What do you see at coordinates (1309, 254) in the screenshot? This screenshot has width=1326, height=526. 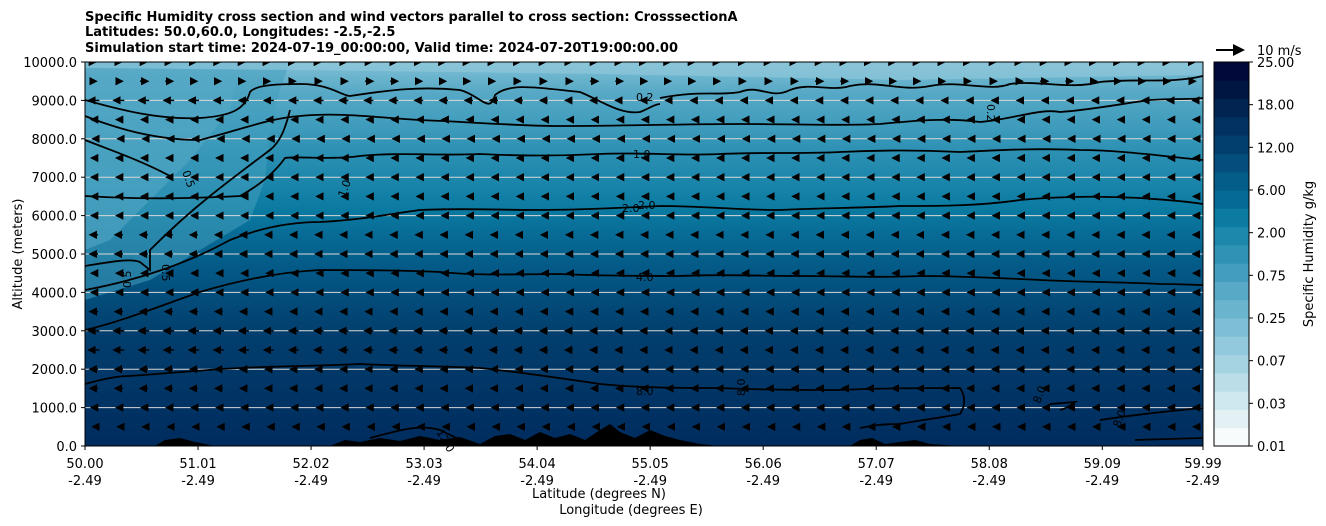 I see `colorbar-label: Specific Humidity g/kg` at bounding box center [1309, 254].